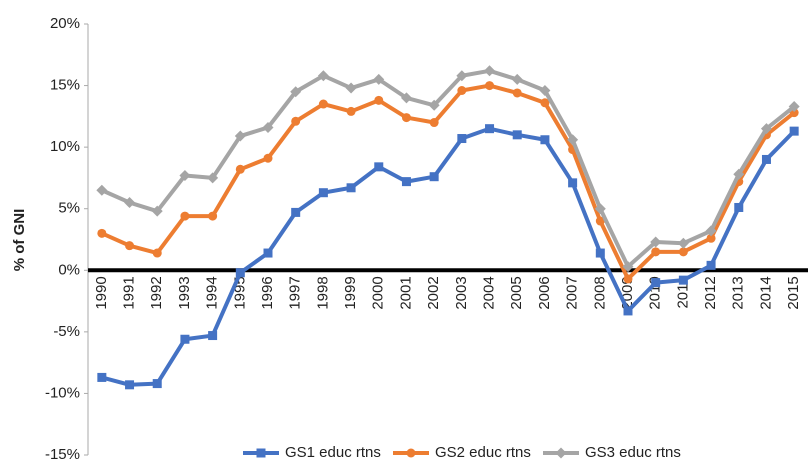 Image resolution: width=809 pixels, height=467 pixels. I want to click on x-tick-label: 1999, so click(350, 292).